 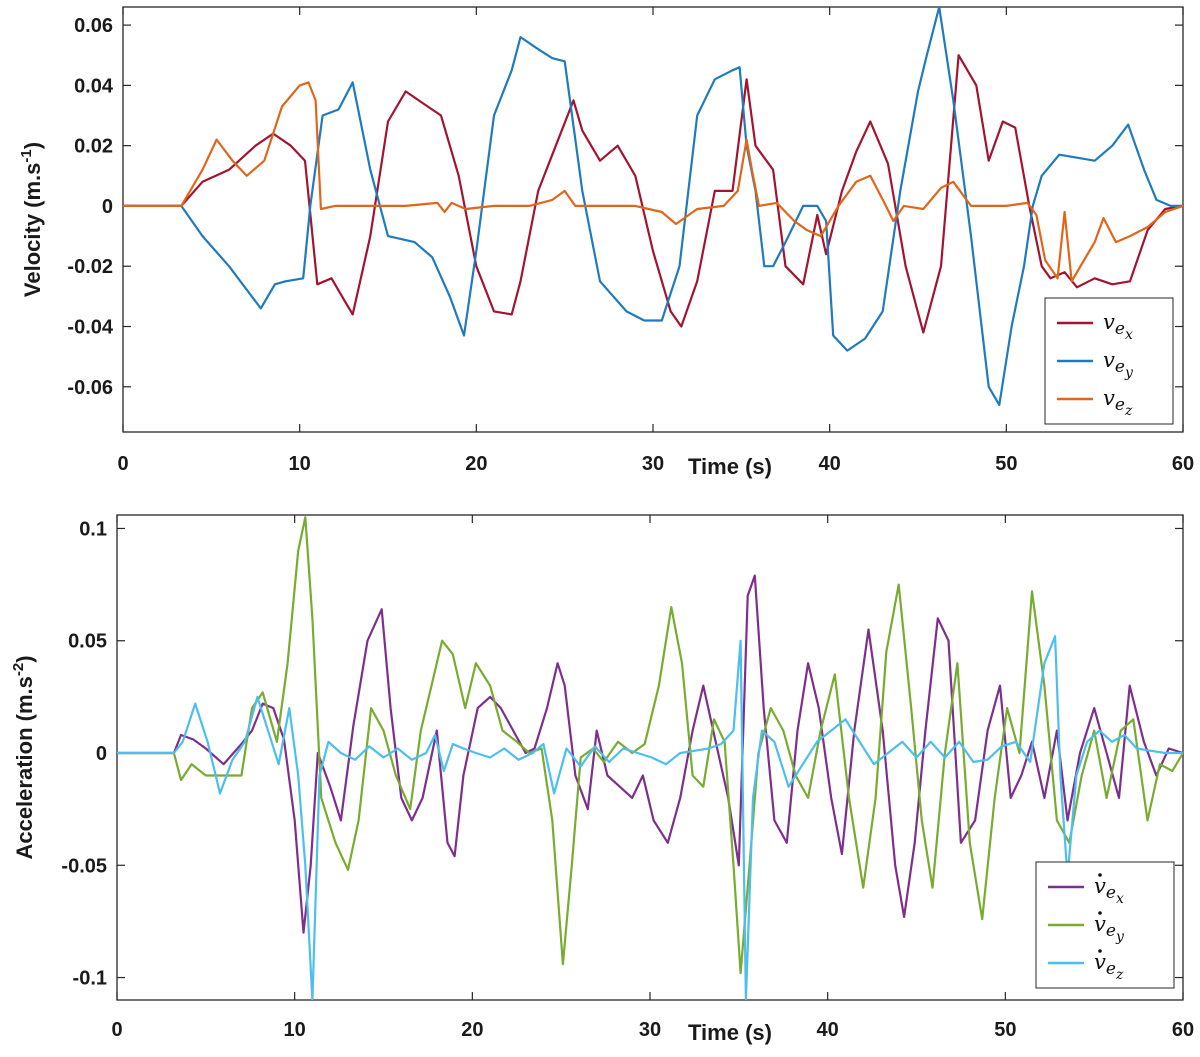 I want to click on y-tick-label: -0.02, so click(x=90, y=267).